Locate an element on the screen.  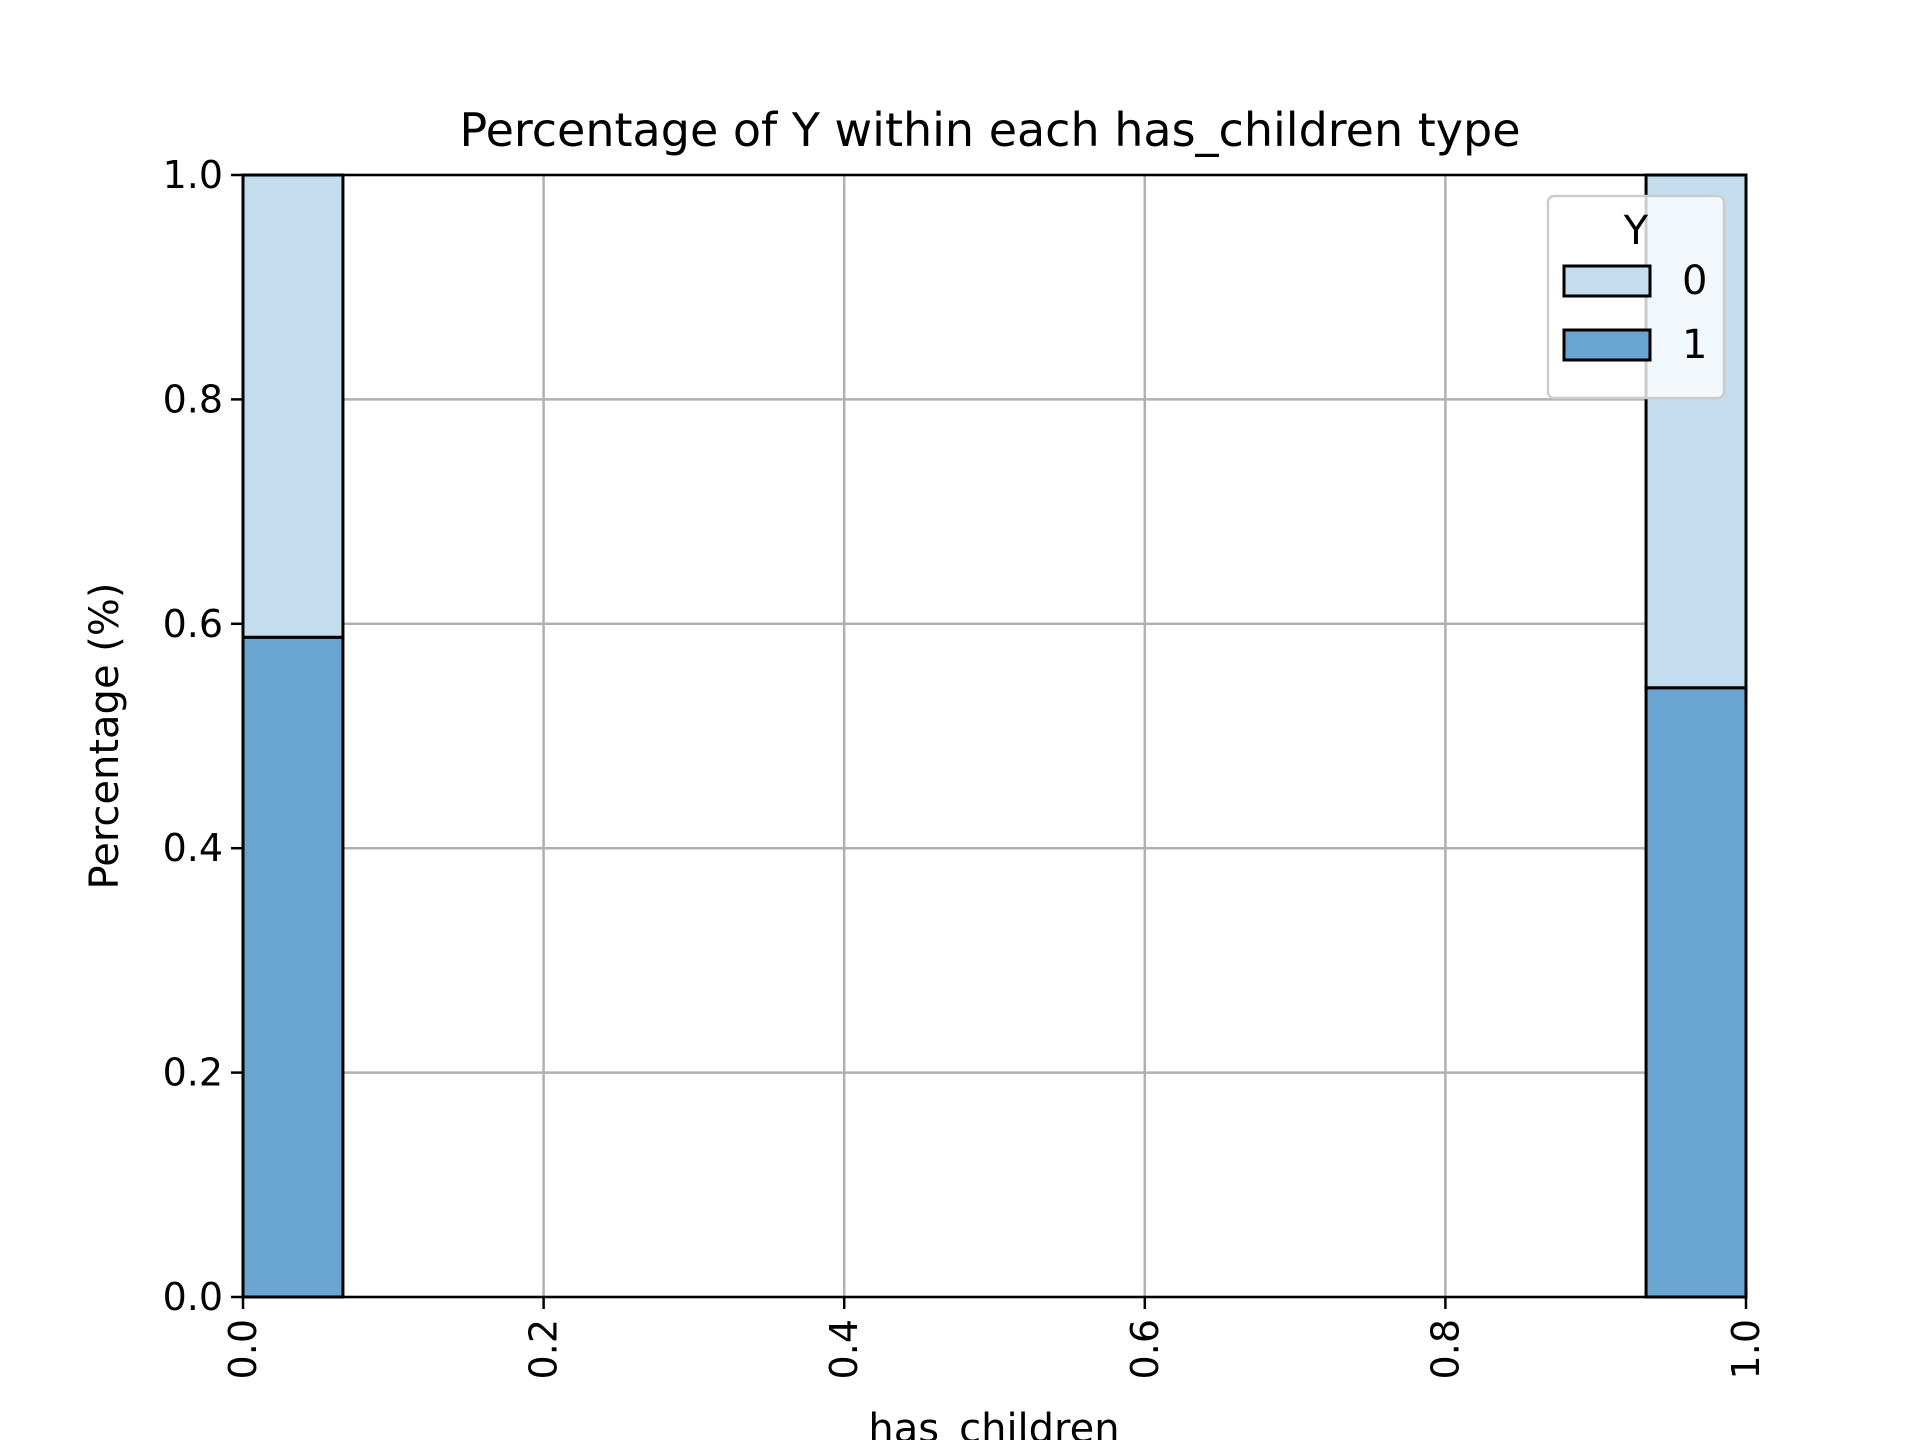
x-tick-label: 0.0 is located at coordinates (243, 1349).